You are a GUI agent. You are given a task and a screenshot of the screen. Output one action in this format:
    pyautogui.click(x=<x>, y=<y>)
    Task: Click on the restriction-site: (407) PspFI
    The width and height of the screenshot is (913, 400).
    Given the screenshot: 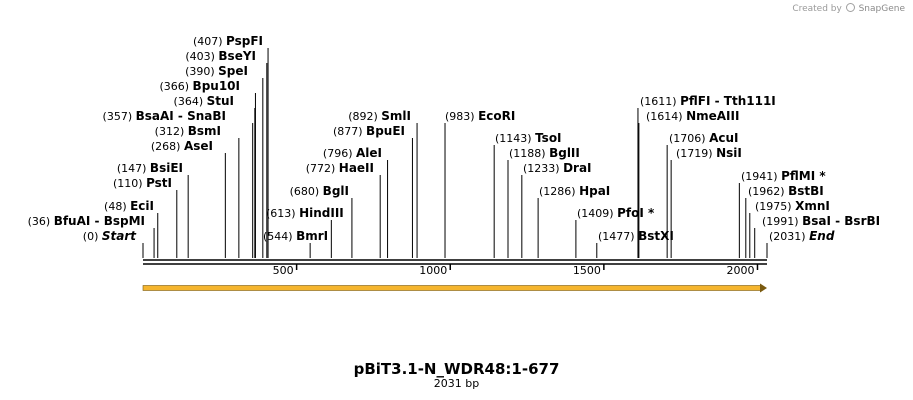 What is the action you would take?
    pyautogui.click(x=228, y=41)
    